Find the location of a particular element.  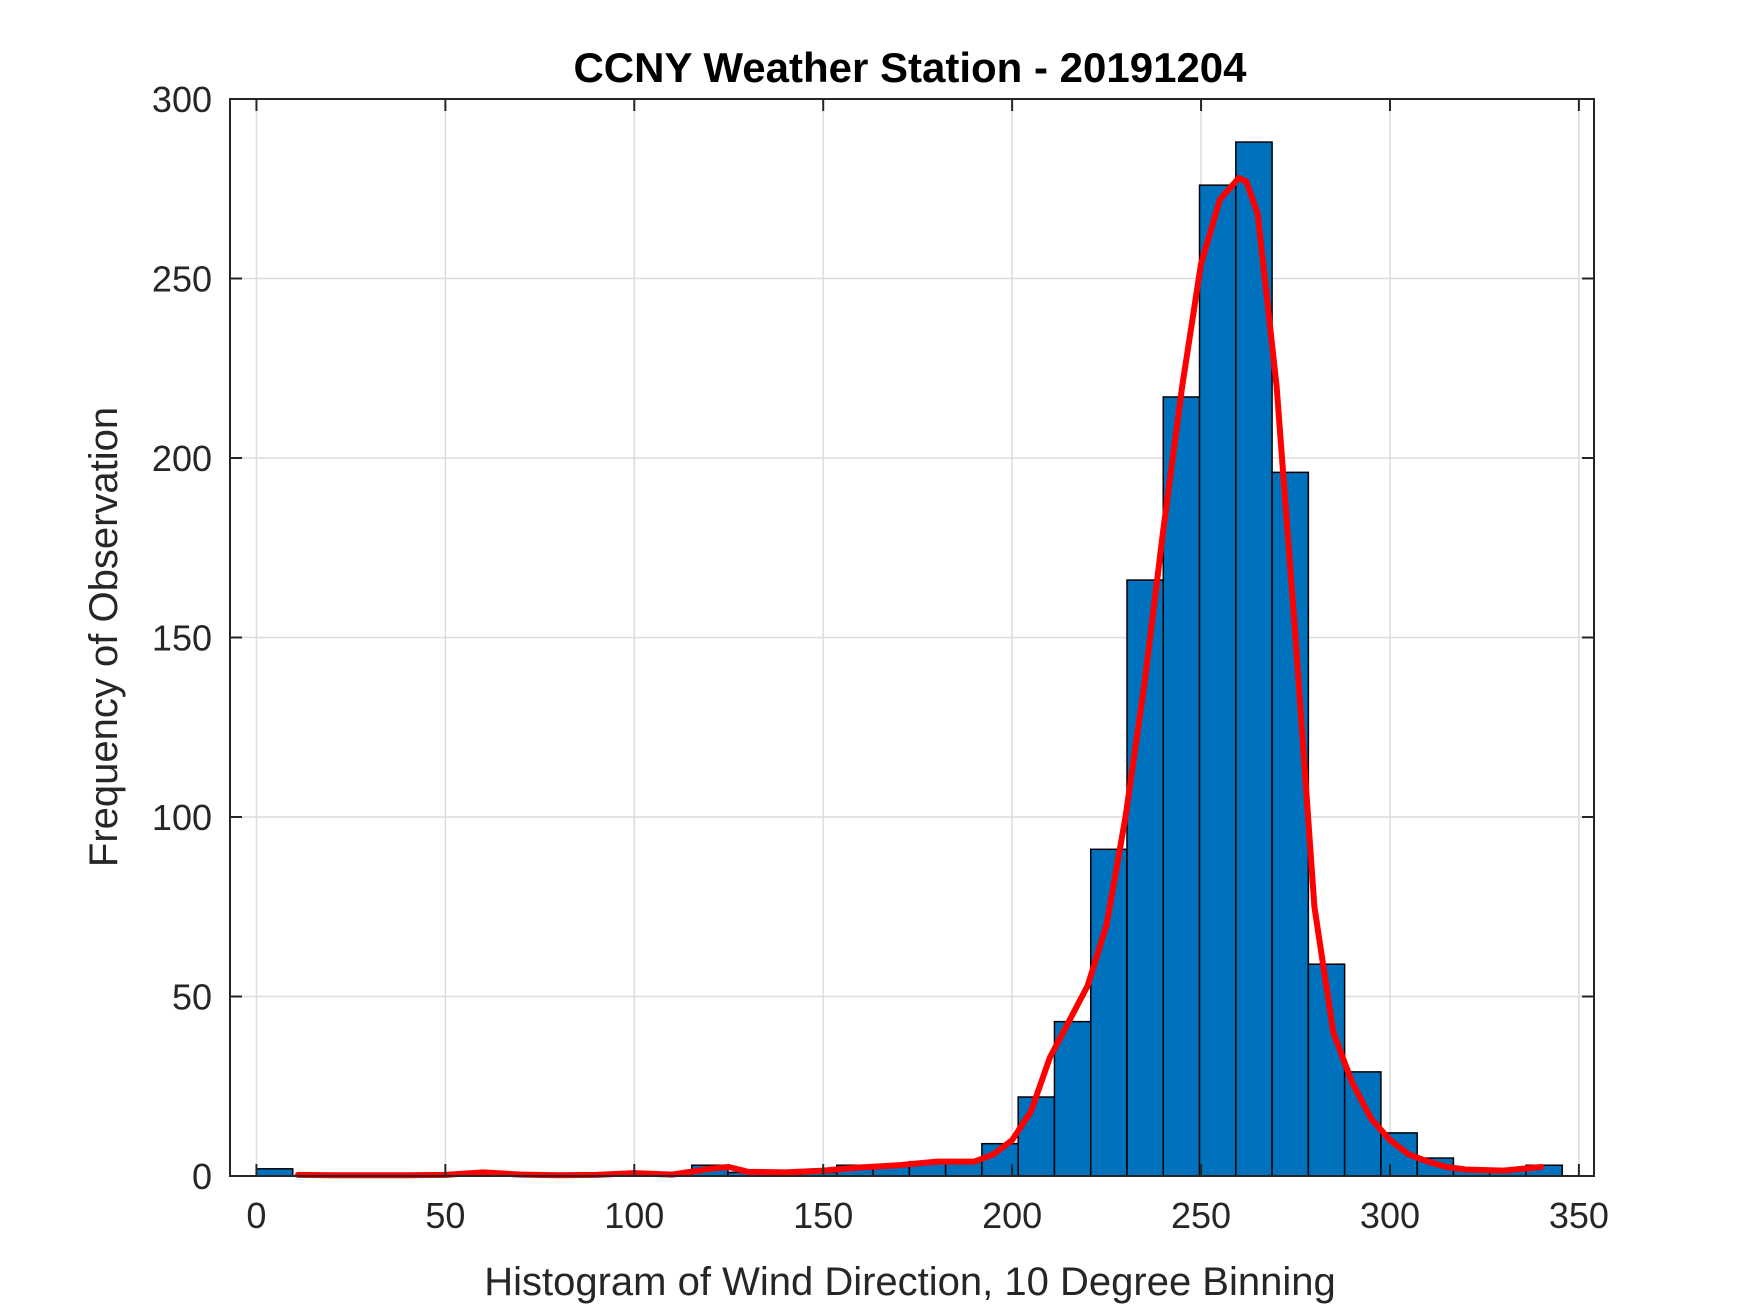

x-tick-label: 150 is located at coordinates (823, 1215).